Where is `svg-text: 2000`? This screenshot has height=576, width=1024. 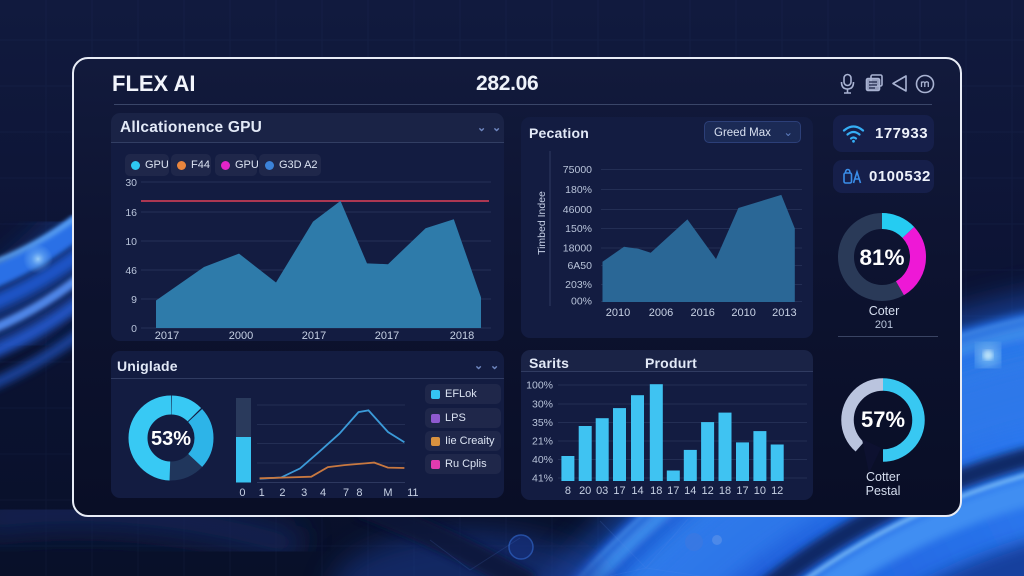 svg-text: 2000 is located at coordinates (241, 335).